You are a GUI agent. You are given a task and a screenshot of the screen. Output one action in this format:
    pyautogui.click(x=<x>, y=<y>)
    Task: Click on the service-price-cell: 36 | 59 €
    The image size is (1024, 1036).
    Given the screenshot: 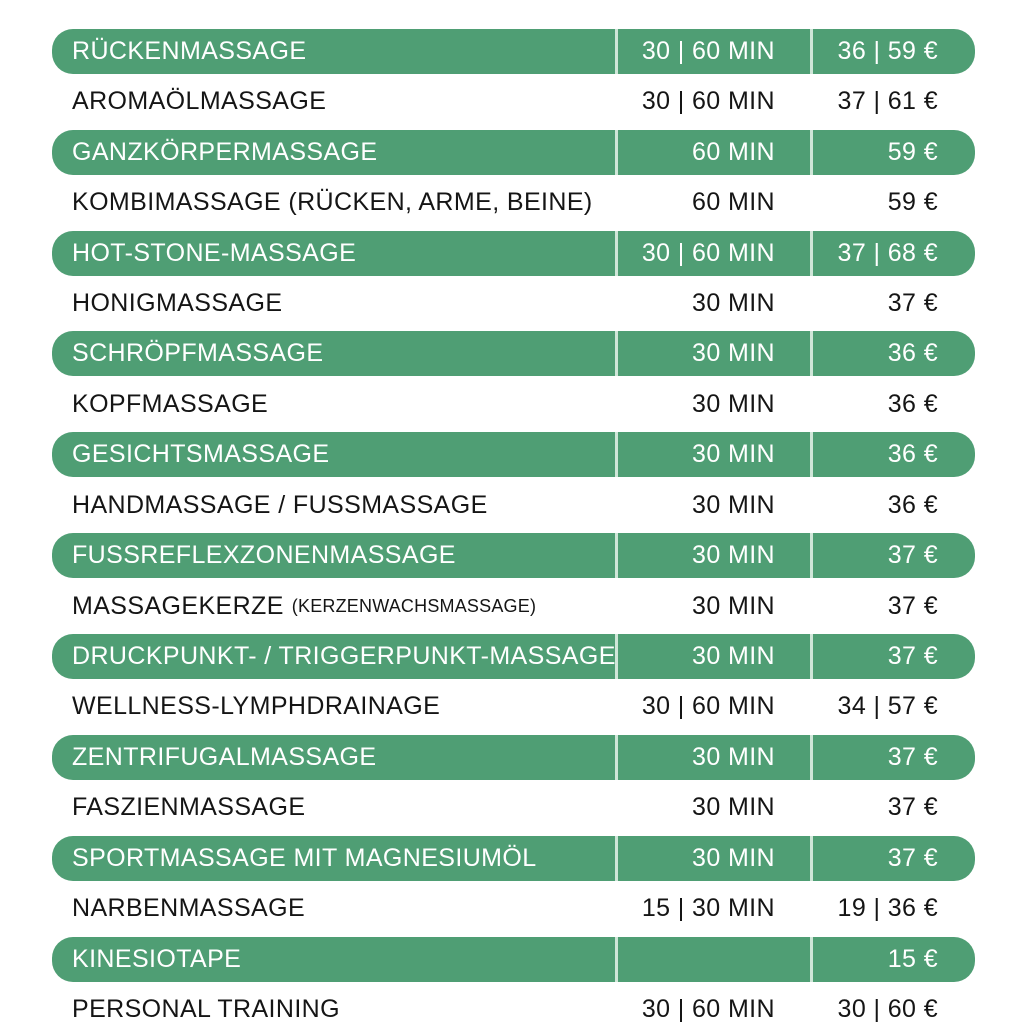 What is the action you would take?
    pyautogui.click(x=892, y=51)
    